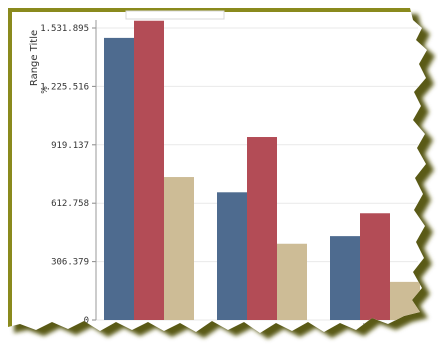 The image size is (438, 350). I want to click on y-tick-label: 1.531.895, so click(64, 29).